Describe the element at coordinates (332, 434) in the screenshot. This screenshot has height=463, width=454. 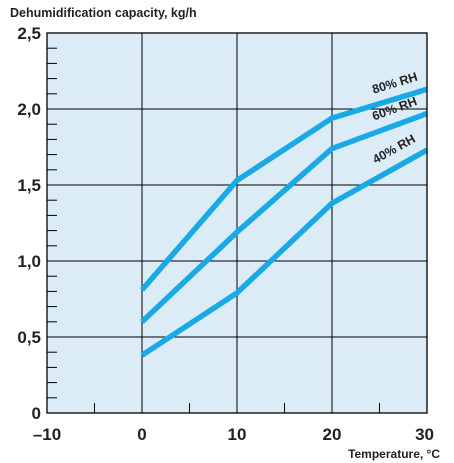
I see `x-tick-label: 20` at that location.